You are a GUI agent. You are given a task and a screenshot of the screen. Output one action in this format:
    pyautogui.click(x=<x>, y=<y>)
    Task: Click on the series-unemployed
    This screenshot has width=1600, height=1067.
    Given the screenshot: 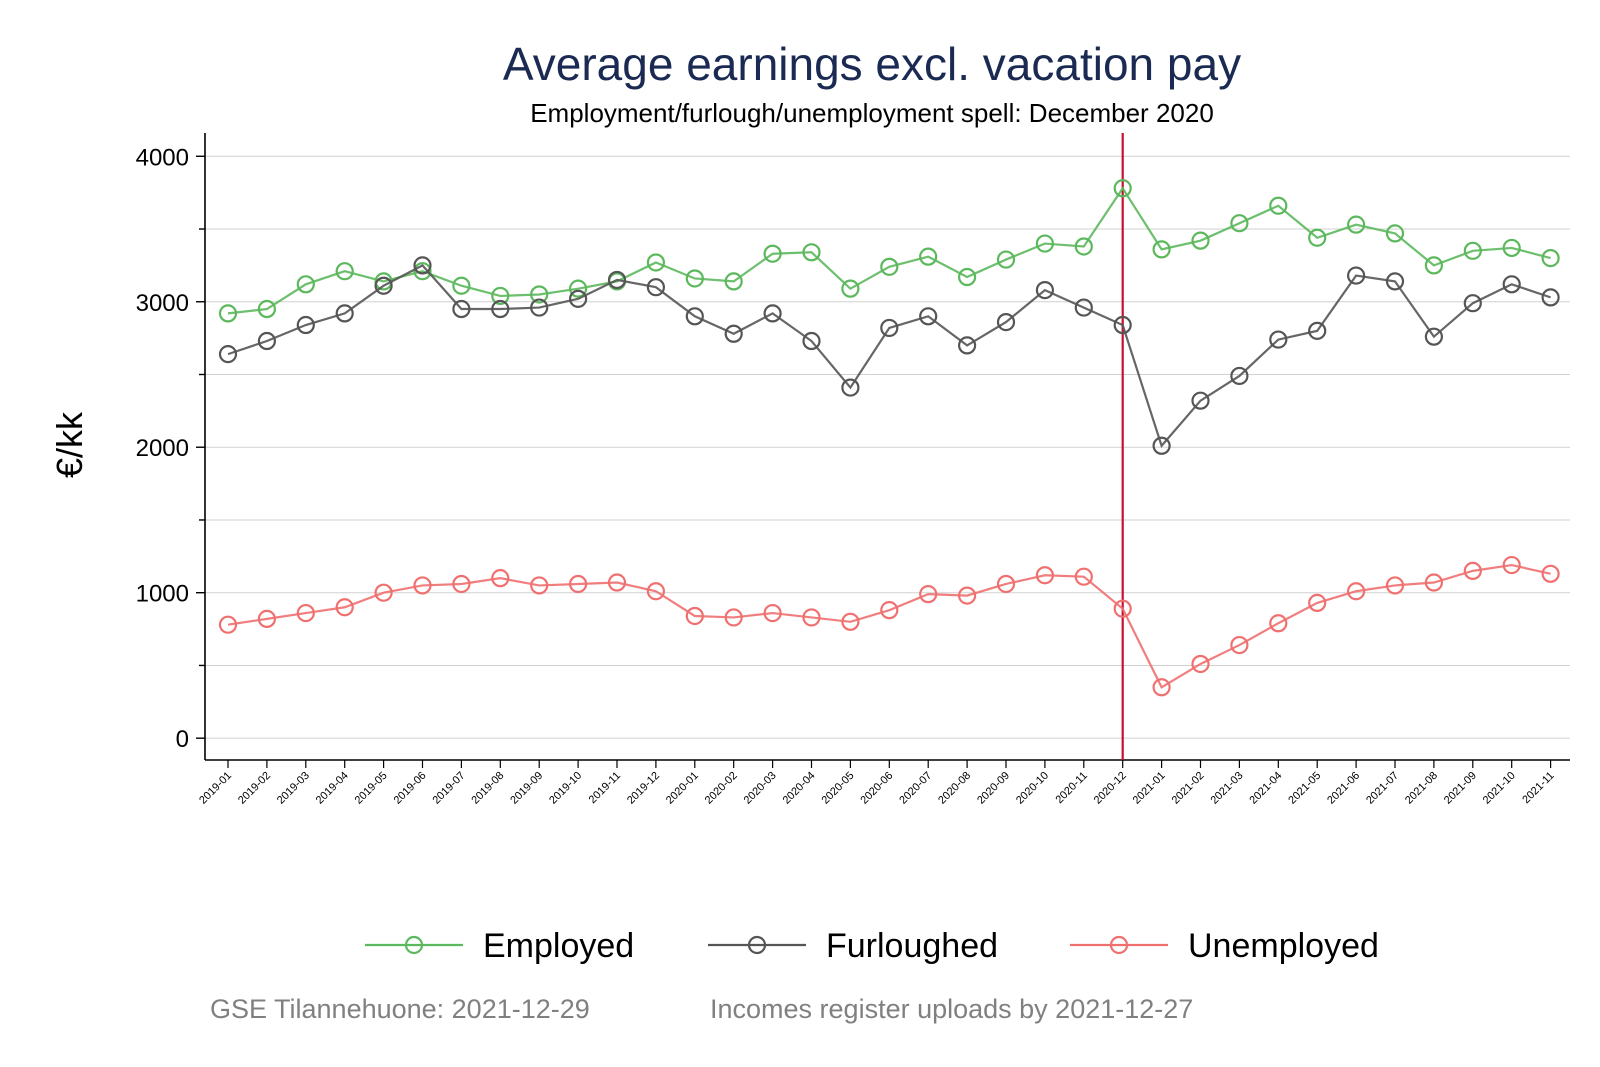 What is the action you would take?
    pyautogui.click(x=889, y=626)
    